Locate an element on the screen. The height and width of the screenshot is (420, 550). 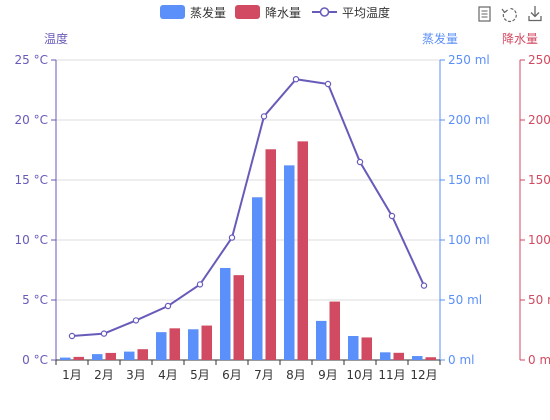
legend-item-temperature: 平均温度 is located at coordinates (351, 12).